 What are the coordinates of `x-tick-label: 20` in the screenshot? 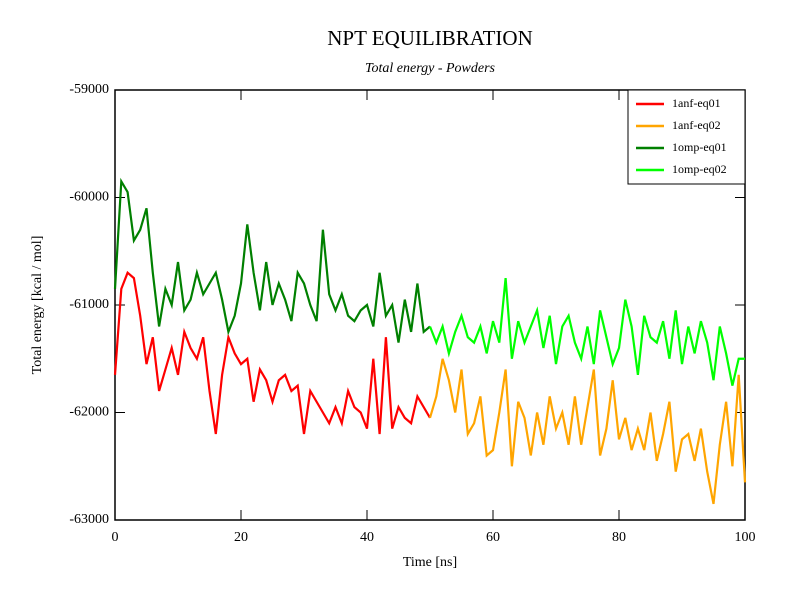 It's located at (241, 537).